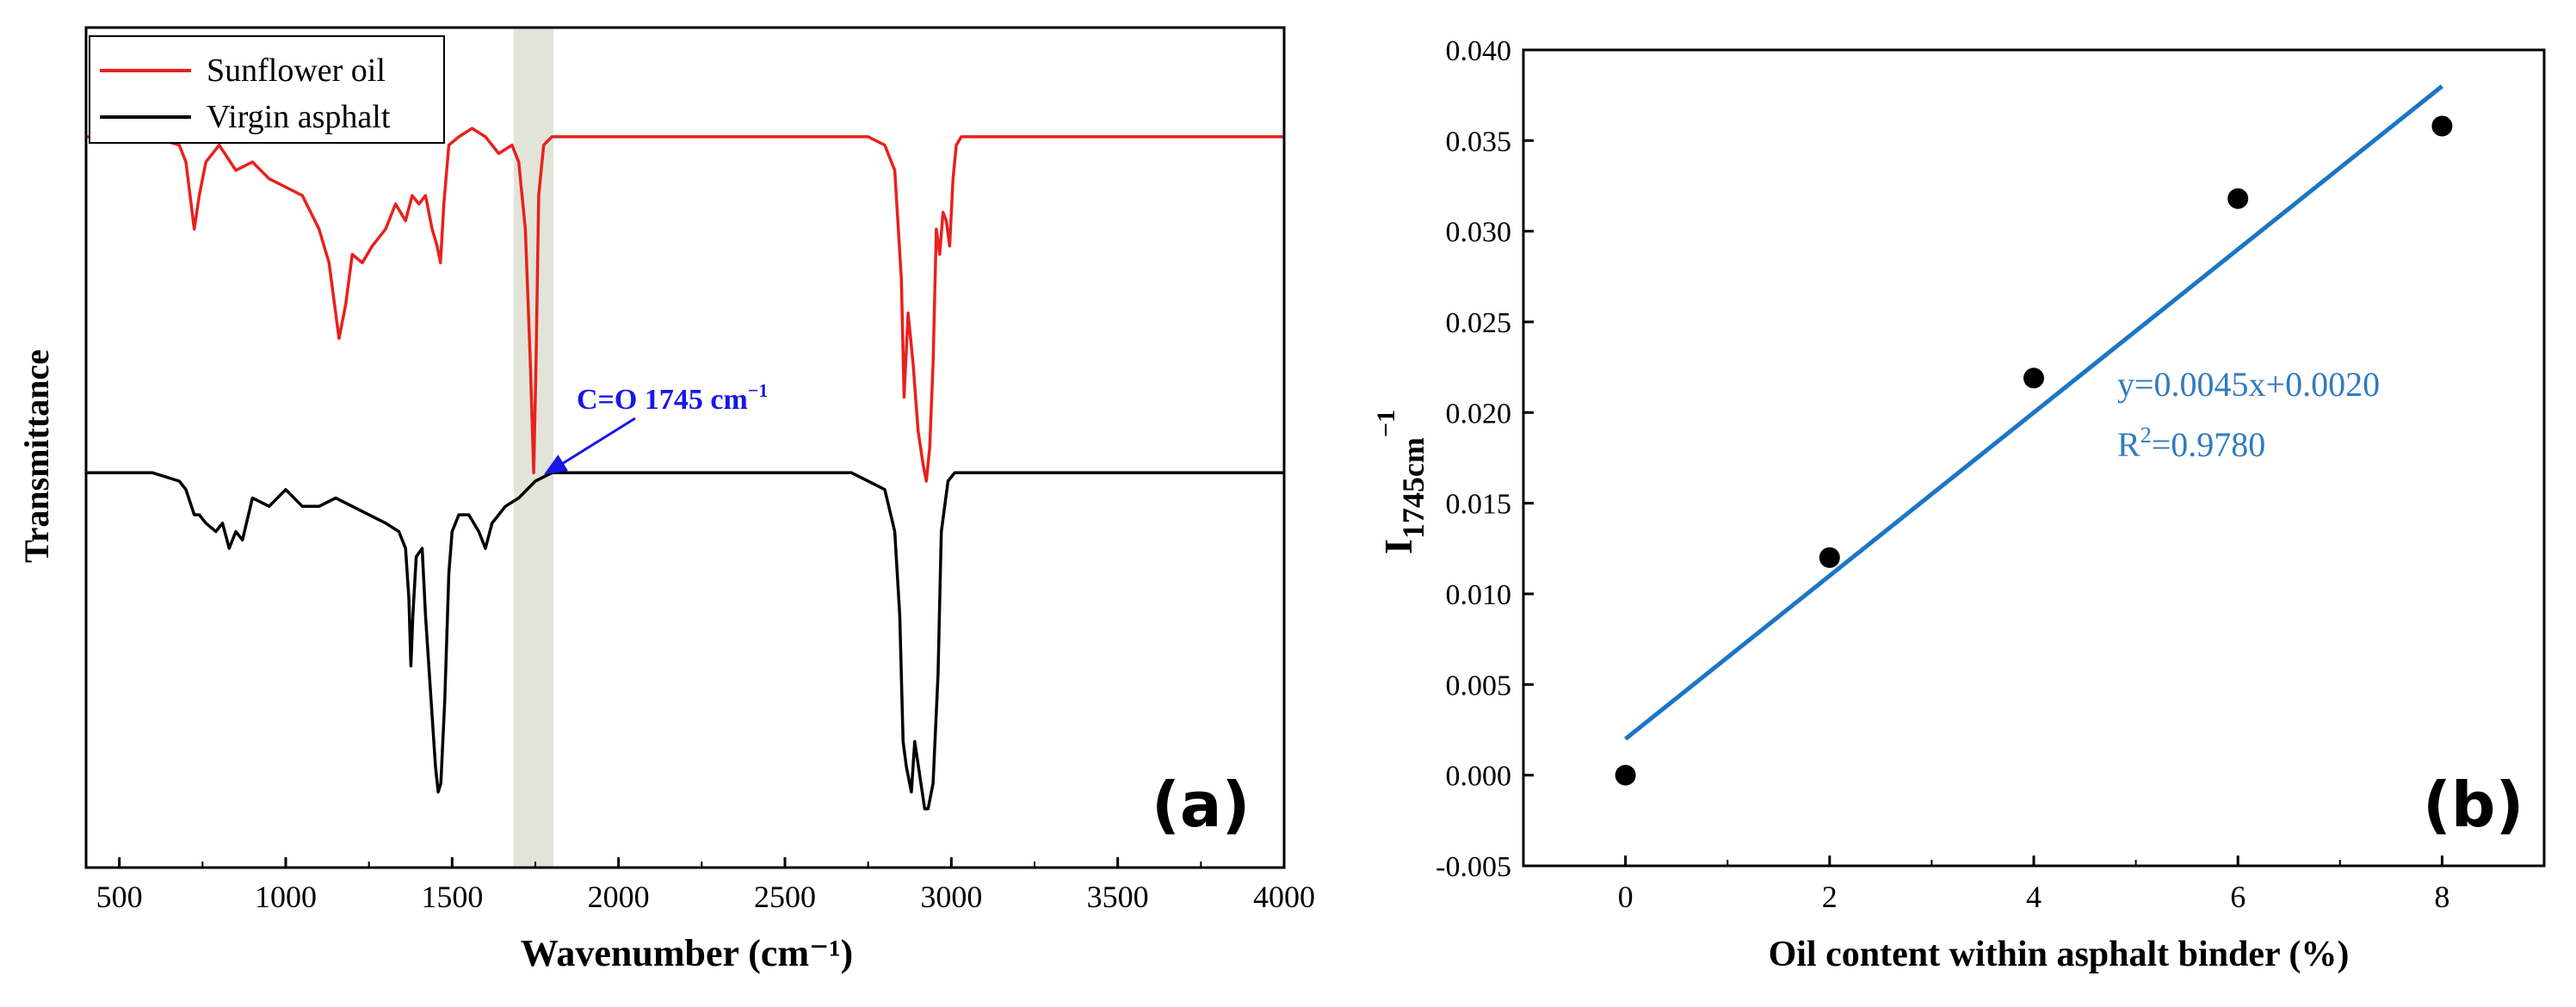  I want to click on y-tick-label: 0.015, so click(1479, 505).